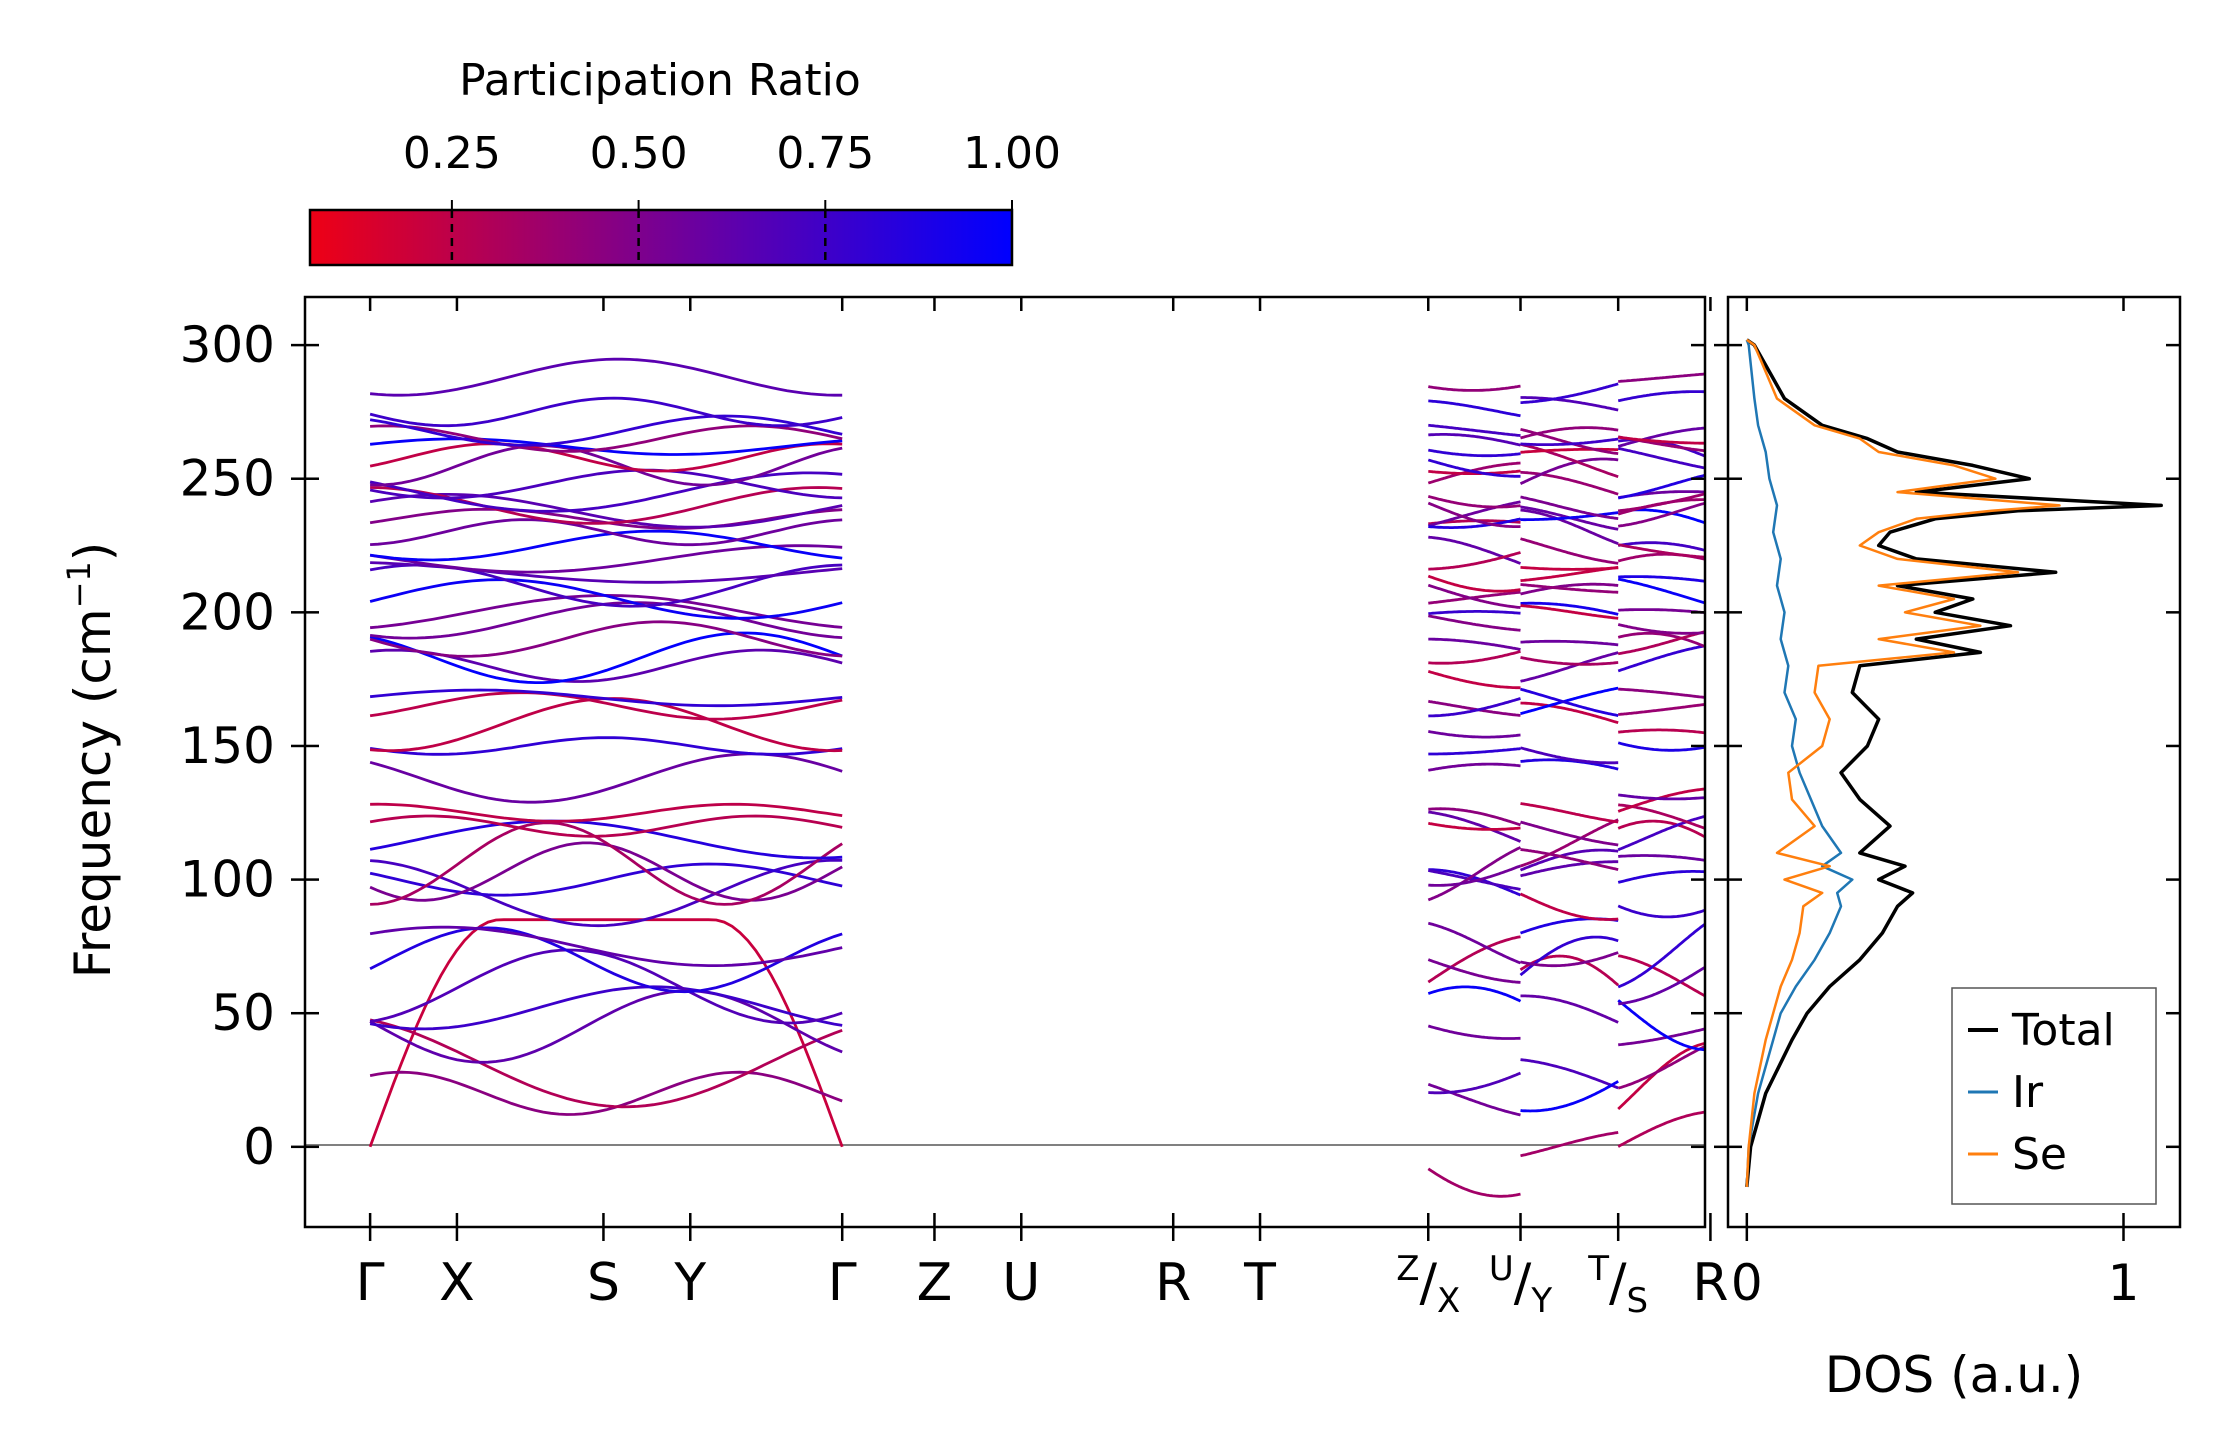 The width and height of the screenshot is (2222, 1455). I want to click on colorbar-tick-label: 0.25, so click(452, 153).